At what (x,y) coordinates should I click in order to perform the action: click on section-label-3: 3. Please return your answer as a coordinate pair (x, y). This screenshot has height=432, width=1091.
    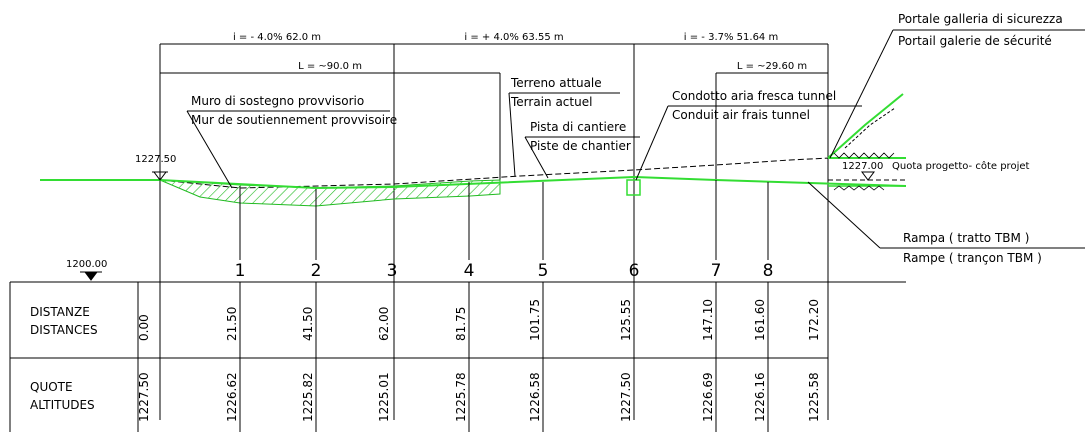
    Looking at the image, I should click on (392, 271).